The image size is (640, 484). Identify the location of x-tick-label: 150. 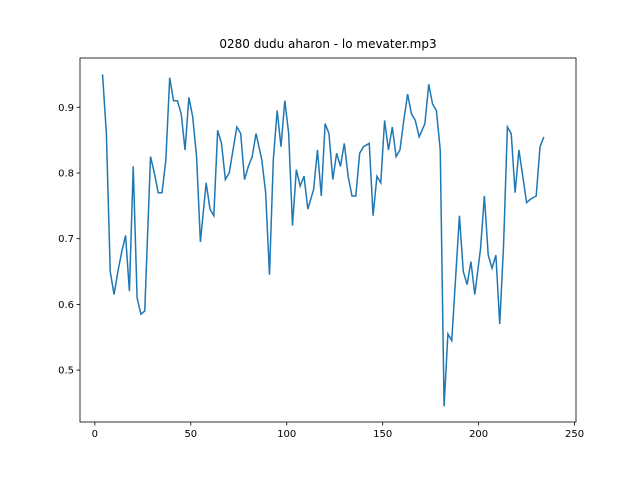
(382, 434).